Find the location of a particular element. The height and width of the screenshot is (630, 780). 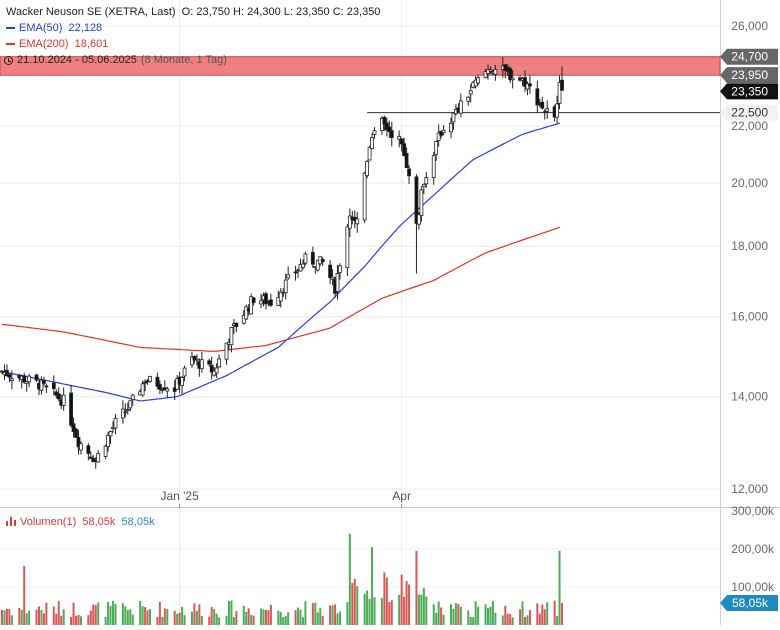

ema200-label: EMA(200) is located at coordinates (44, 44).